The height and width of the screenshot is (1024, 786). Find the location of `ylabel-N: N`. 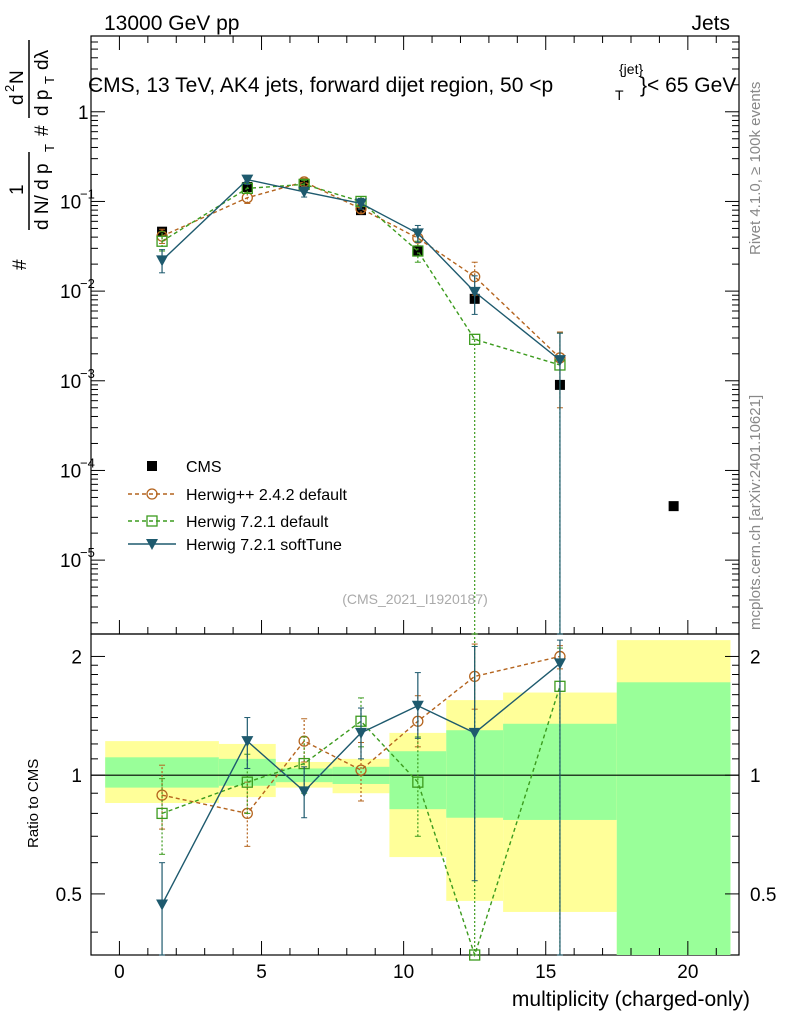

ylabel-N: N is located at coordinates (17, 77).